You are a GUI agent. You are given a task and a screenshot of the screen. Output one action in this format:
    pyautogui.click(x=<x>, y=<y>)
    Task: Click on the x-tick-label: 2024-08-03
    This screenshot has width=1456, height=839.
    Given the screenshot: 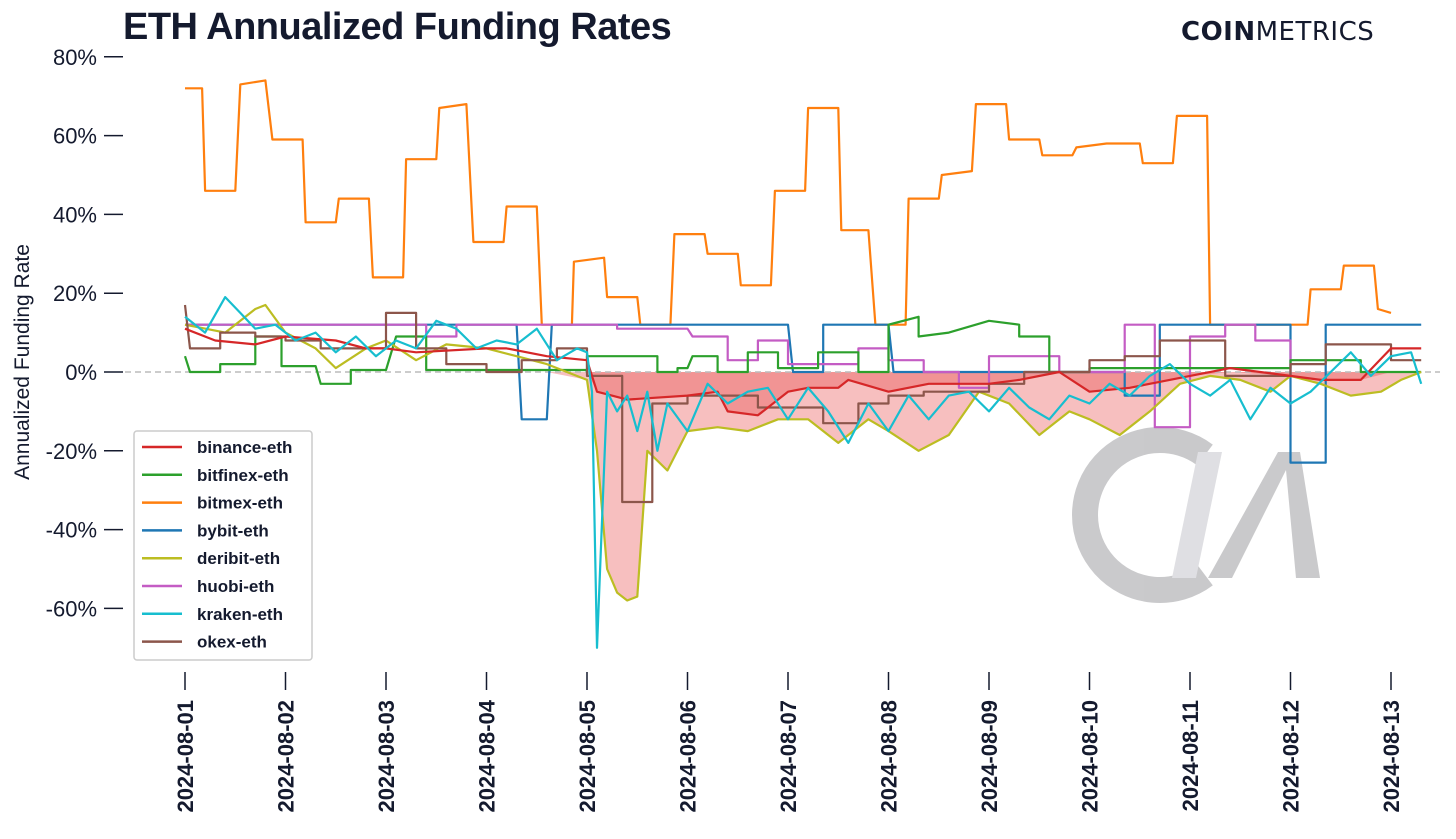 What is the action you would take?
    pyautogui.click(x=386, y=756)
    